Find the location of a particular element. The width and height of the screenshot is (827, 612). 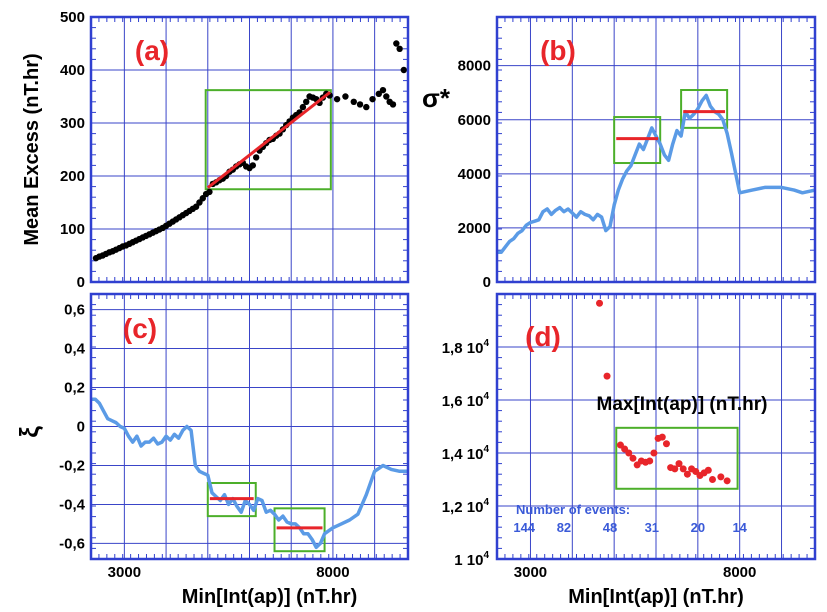

y-tick-label: 1,6 104 is located at coordinates (466, 400).